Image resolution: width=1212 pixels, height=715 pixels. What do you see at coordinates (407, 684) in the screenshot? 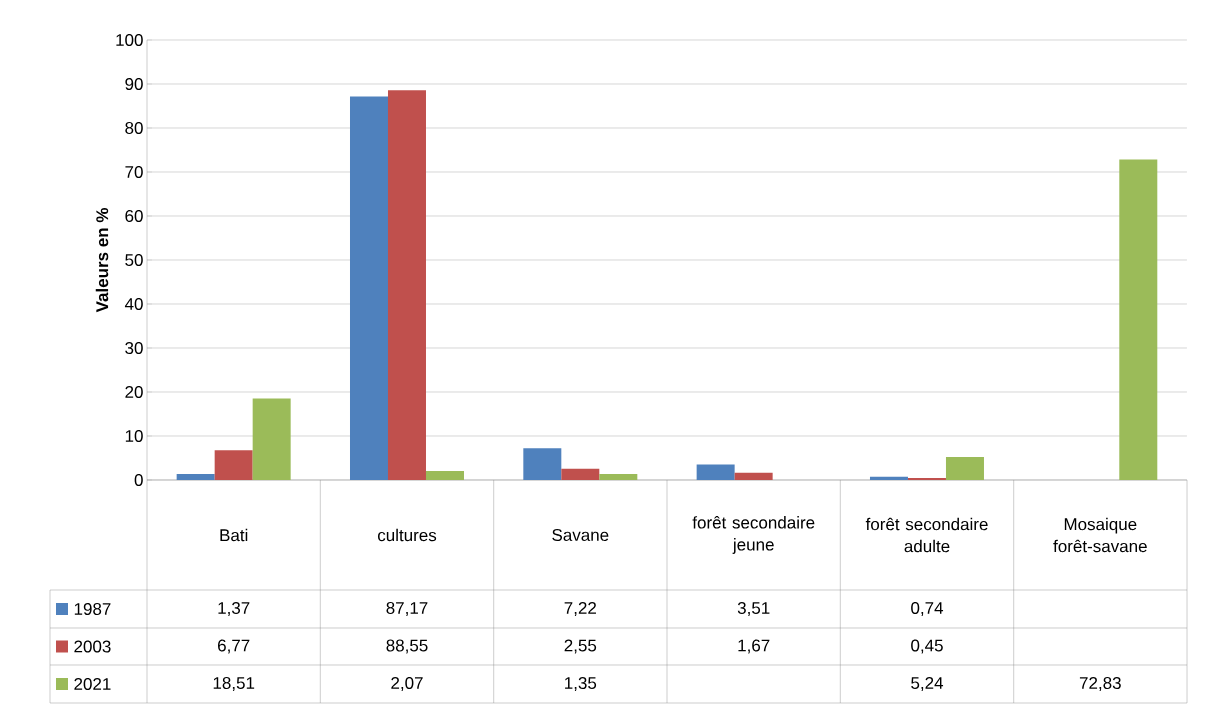
I see `data-label: 2,07` at bounding box center [407, 684].